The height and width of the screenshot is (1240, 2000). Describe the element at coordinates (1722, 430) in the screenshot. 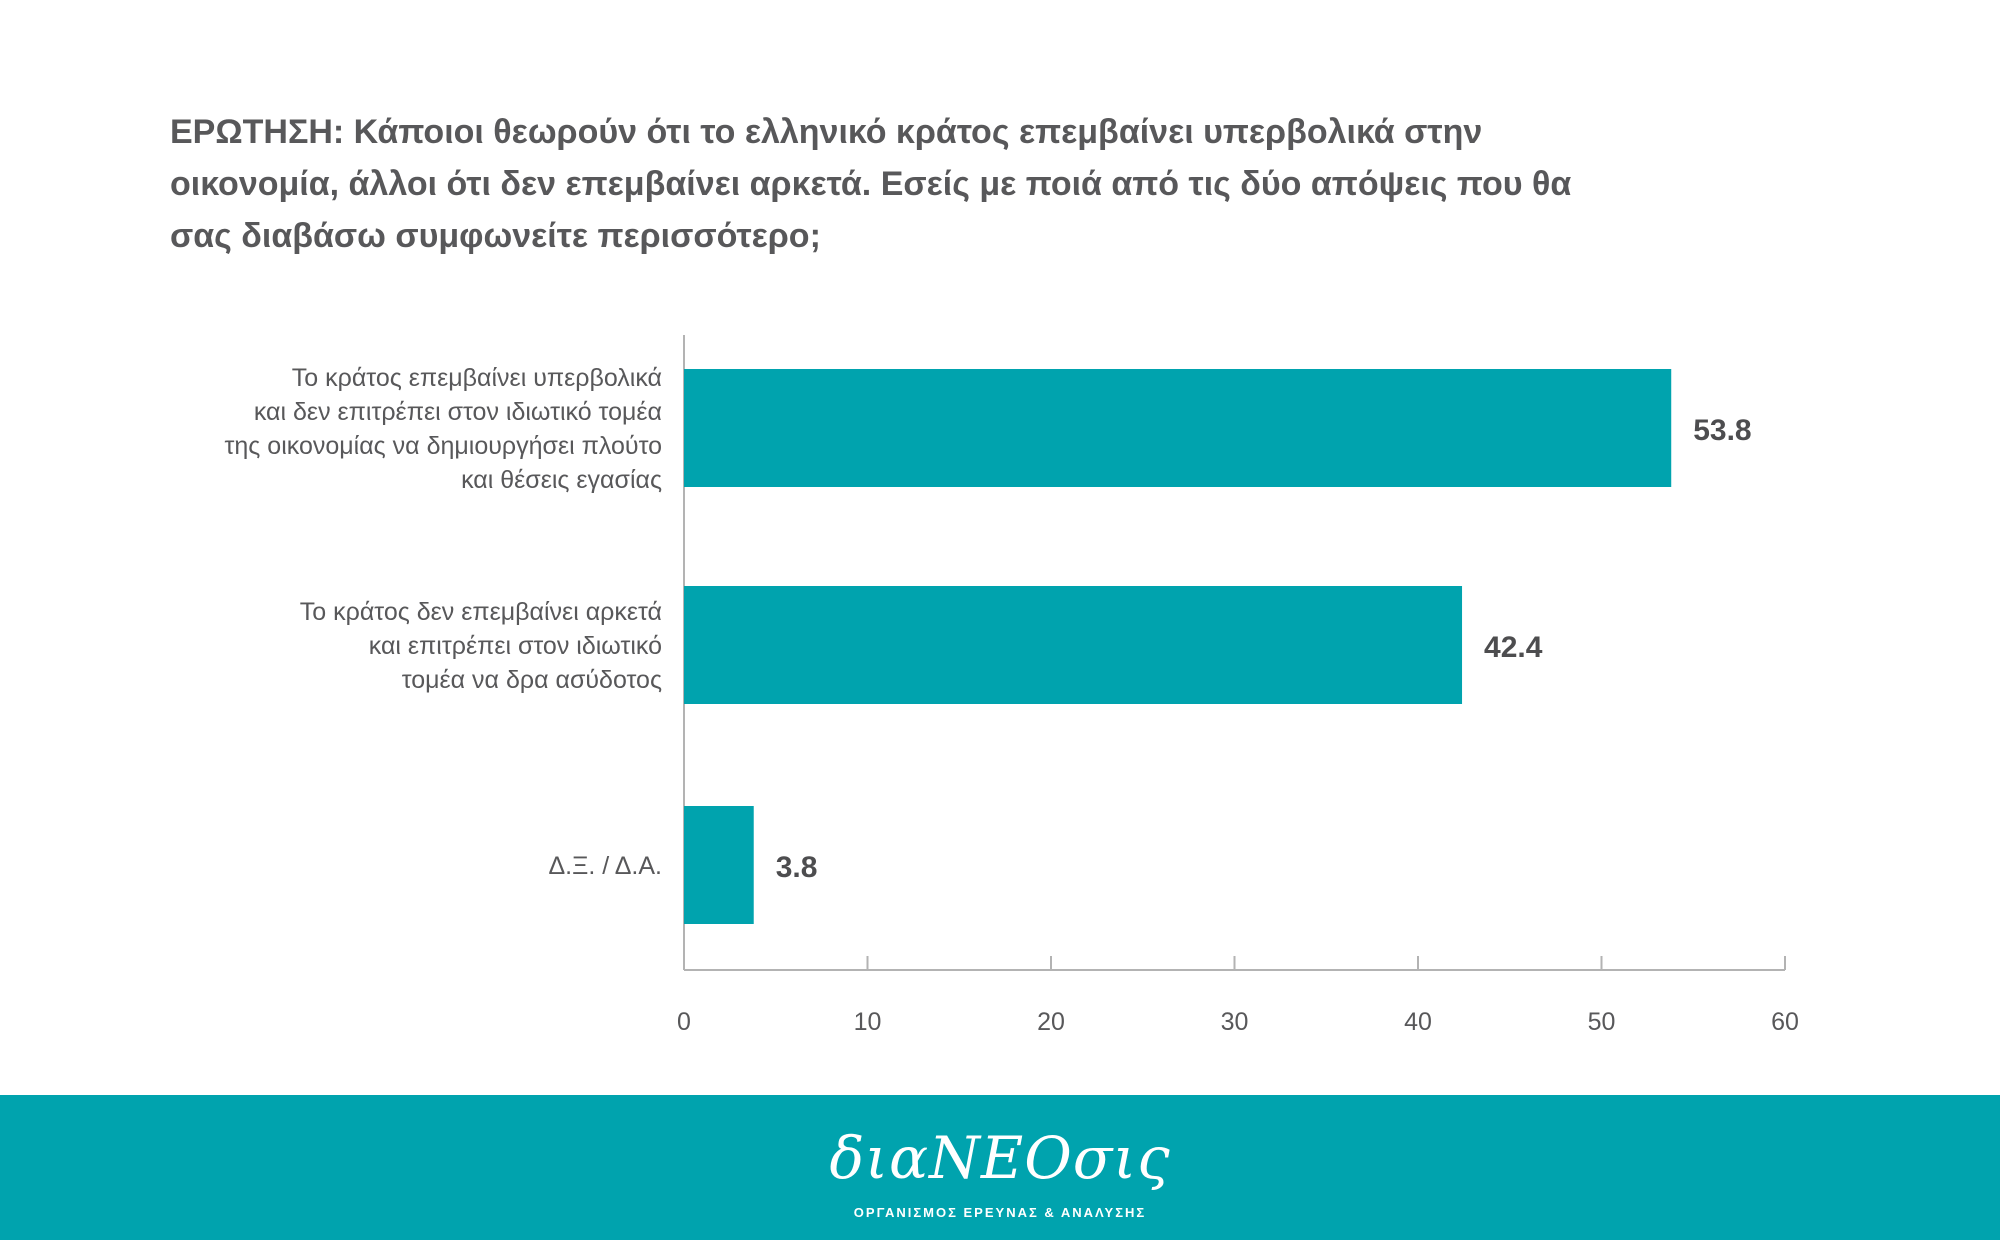

I see `value-label-1: 53.8` at that location.